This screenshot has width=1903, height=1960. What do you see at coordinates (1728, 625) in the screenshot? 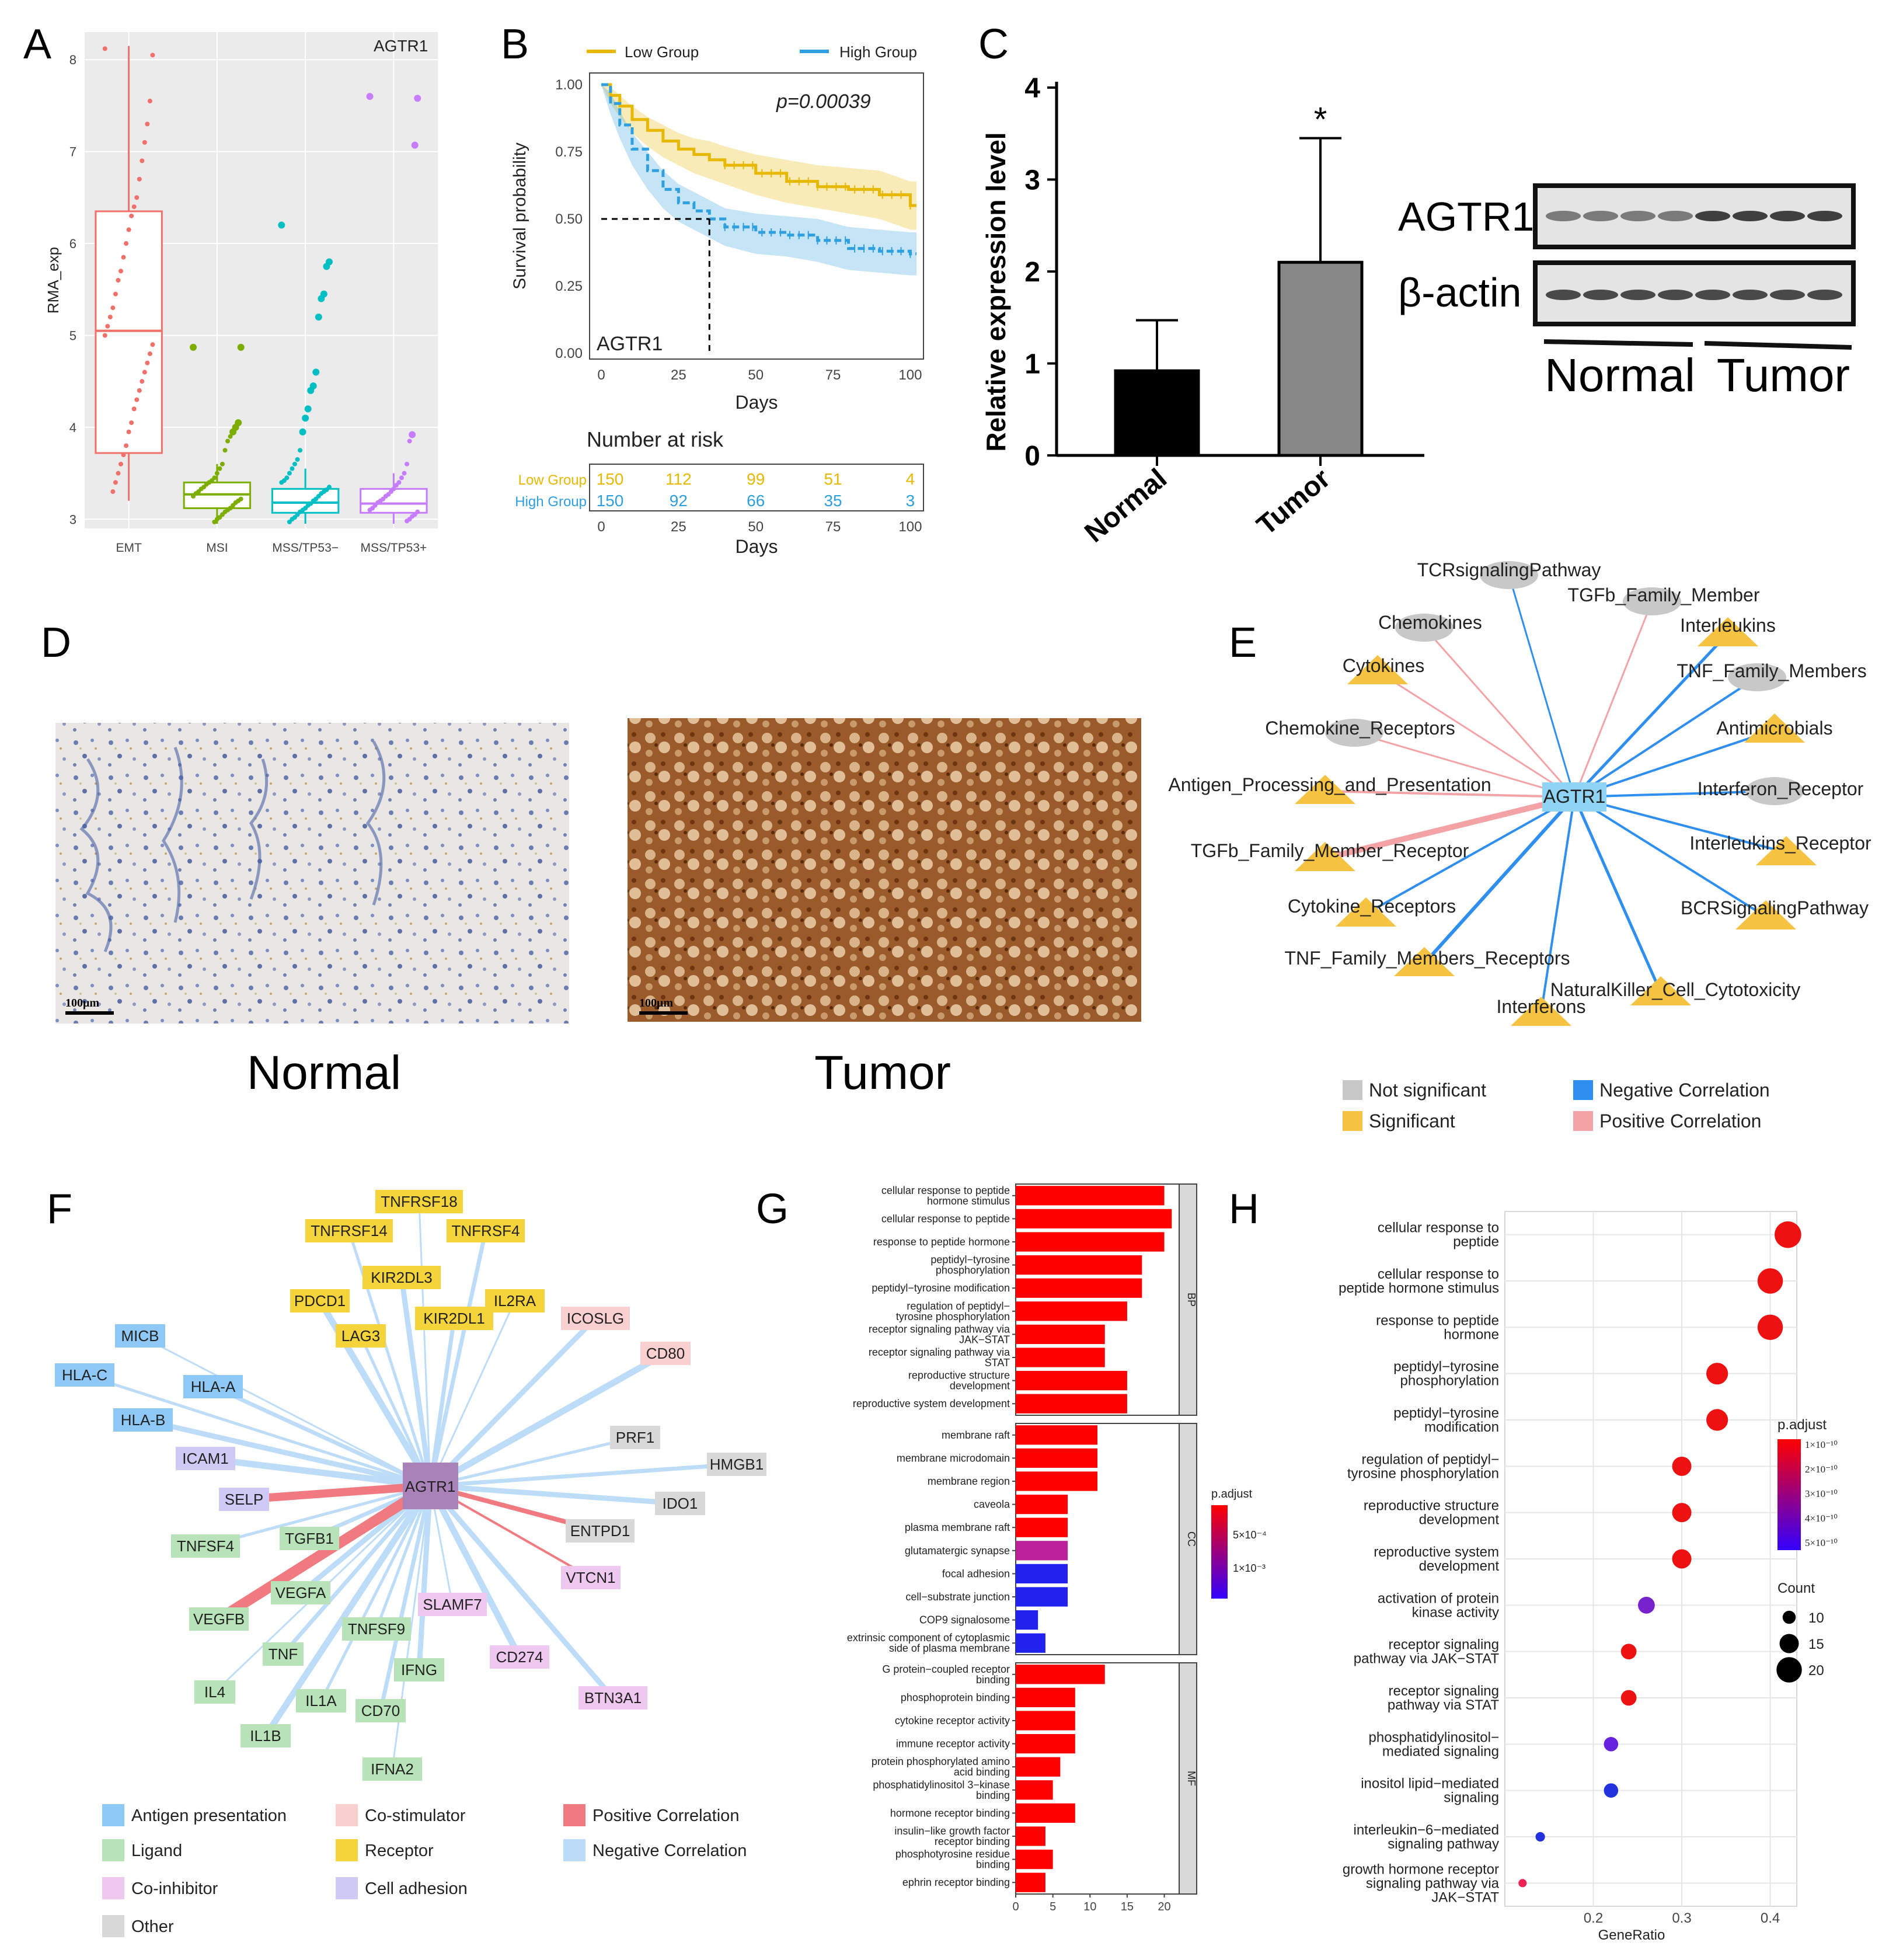
I see `e-node-label: Interleukins` at bounding box center [1728, 625].